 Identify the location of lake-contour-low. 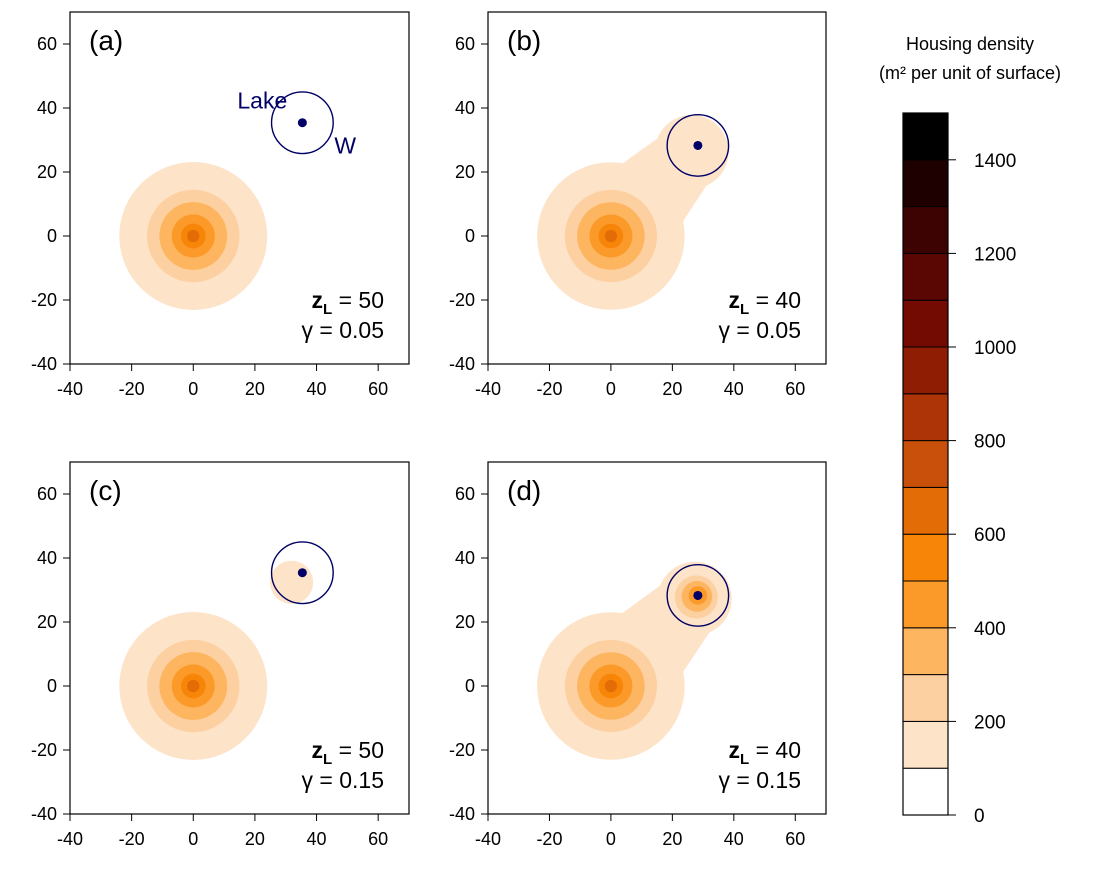
(292, 582).